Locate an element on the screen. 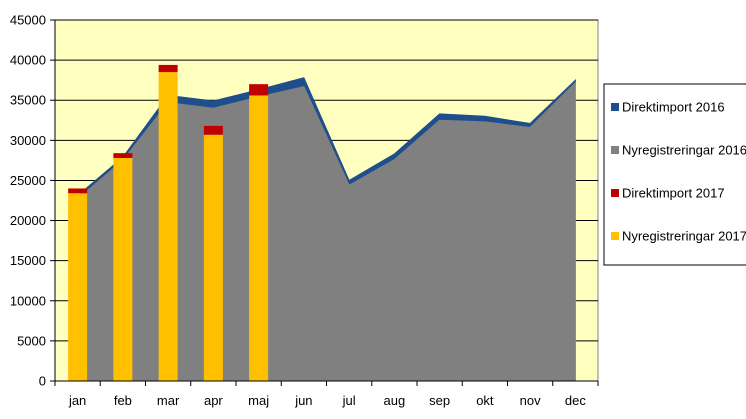  legend-label: Direktimport 2017 is located at coordinates (673, 193).